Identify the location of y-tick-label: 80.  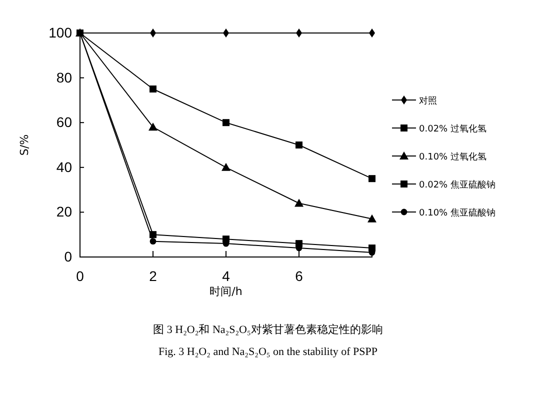
(64, 77).